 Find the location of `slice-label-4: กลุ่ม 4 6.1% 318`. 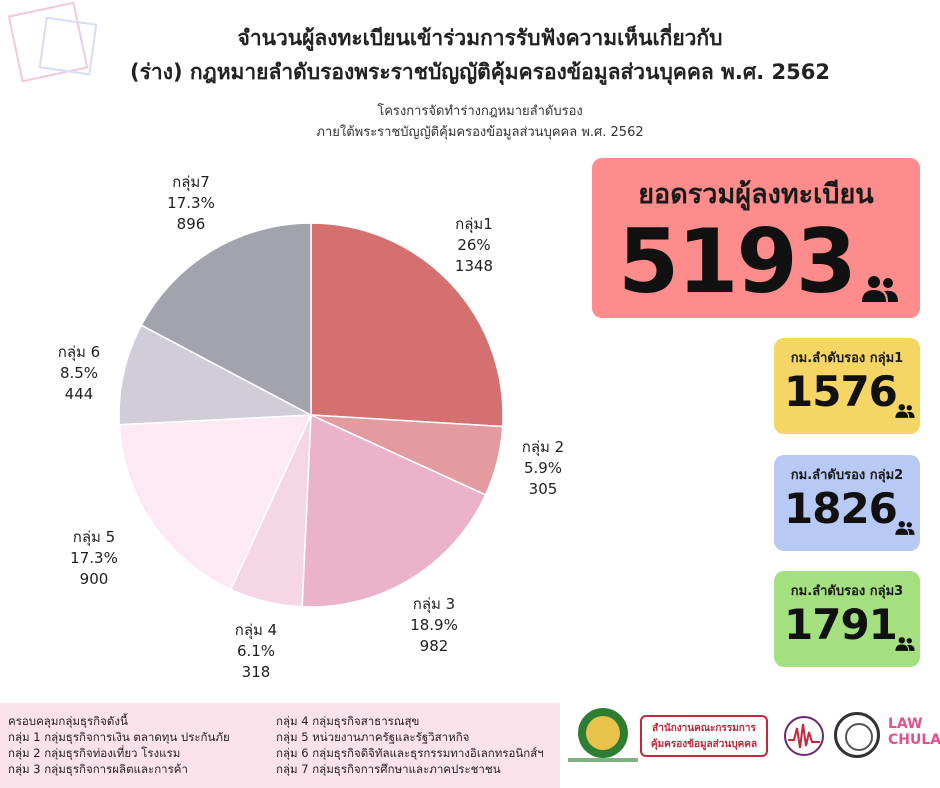

slice-label-4: กลุ่ม 4 6.1% 318 is located at coordinates (256, 651).